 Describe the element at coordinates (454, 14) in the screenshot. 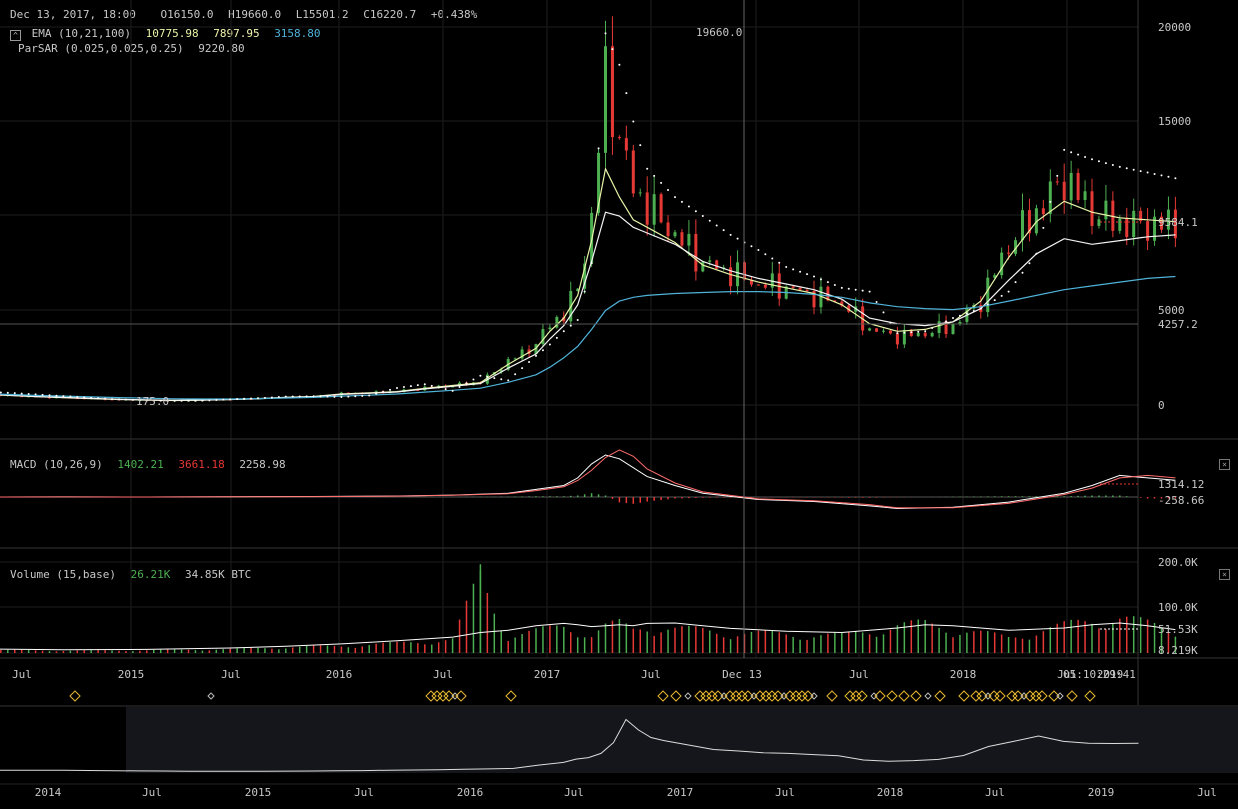

I see `header-change: +0.438%` at that location.